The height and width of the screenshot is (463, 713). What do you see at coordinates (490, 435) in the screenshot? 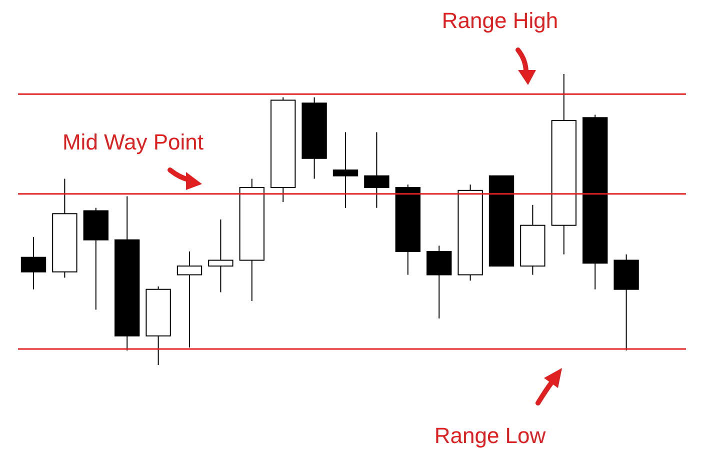
I see `legend-label: Range Low` at bounding box center [490, 435].